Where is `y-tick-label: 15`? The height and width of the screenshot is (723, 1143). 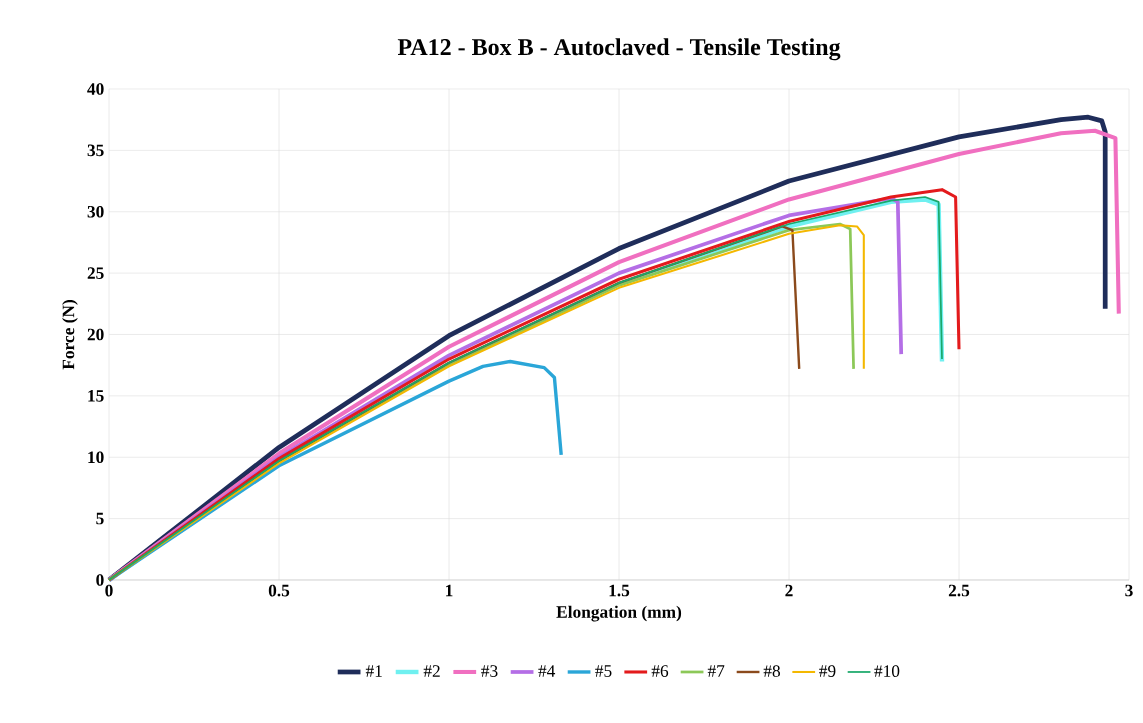 y-tick-label: 15 is located at coordinates (96, 396).